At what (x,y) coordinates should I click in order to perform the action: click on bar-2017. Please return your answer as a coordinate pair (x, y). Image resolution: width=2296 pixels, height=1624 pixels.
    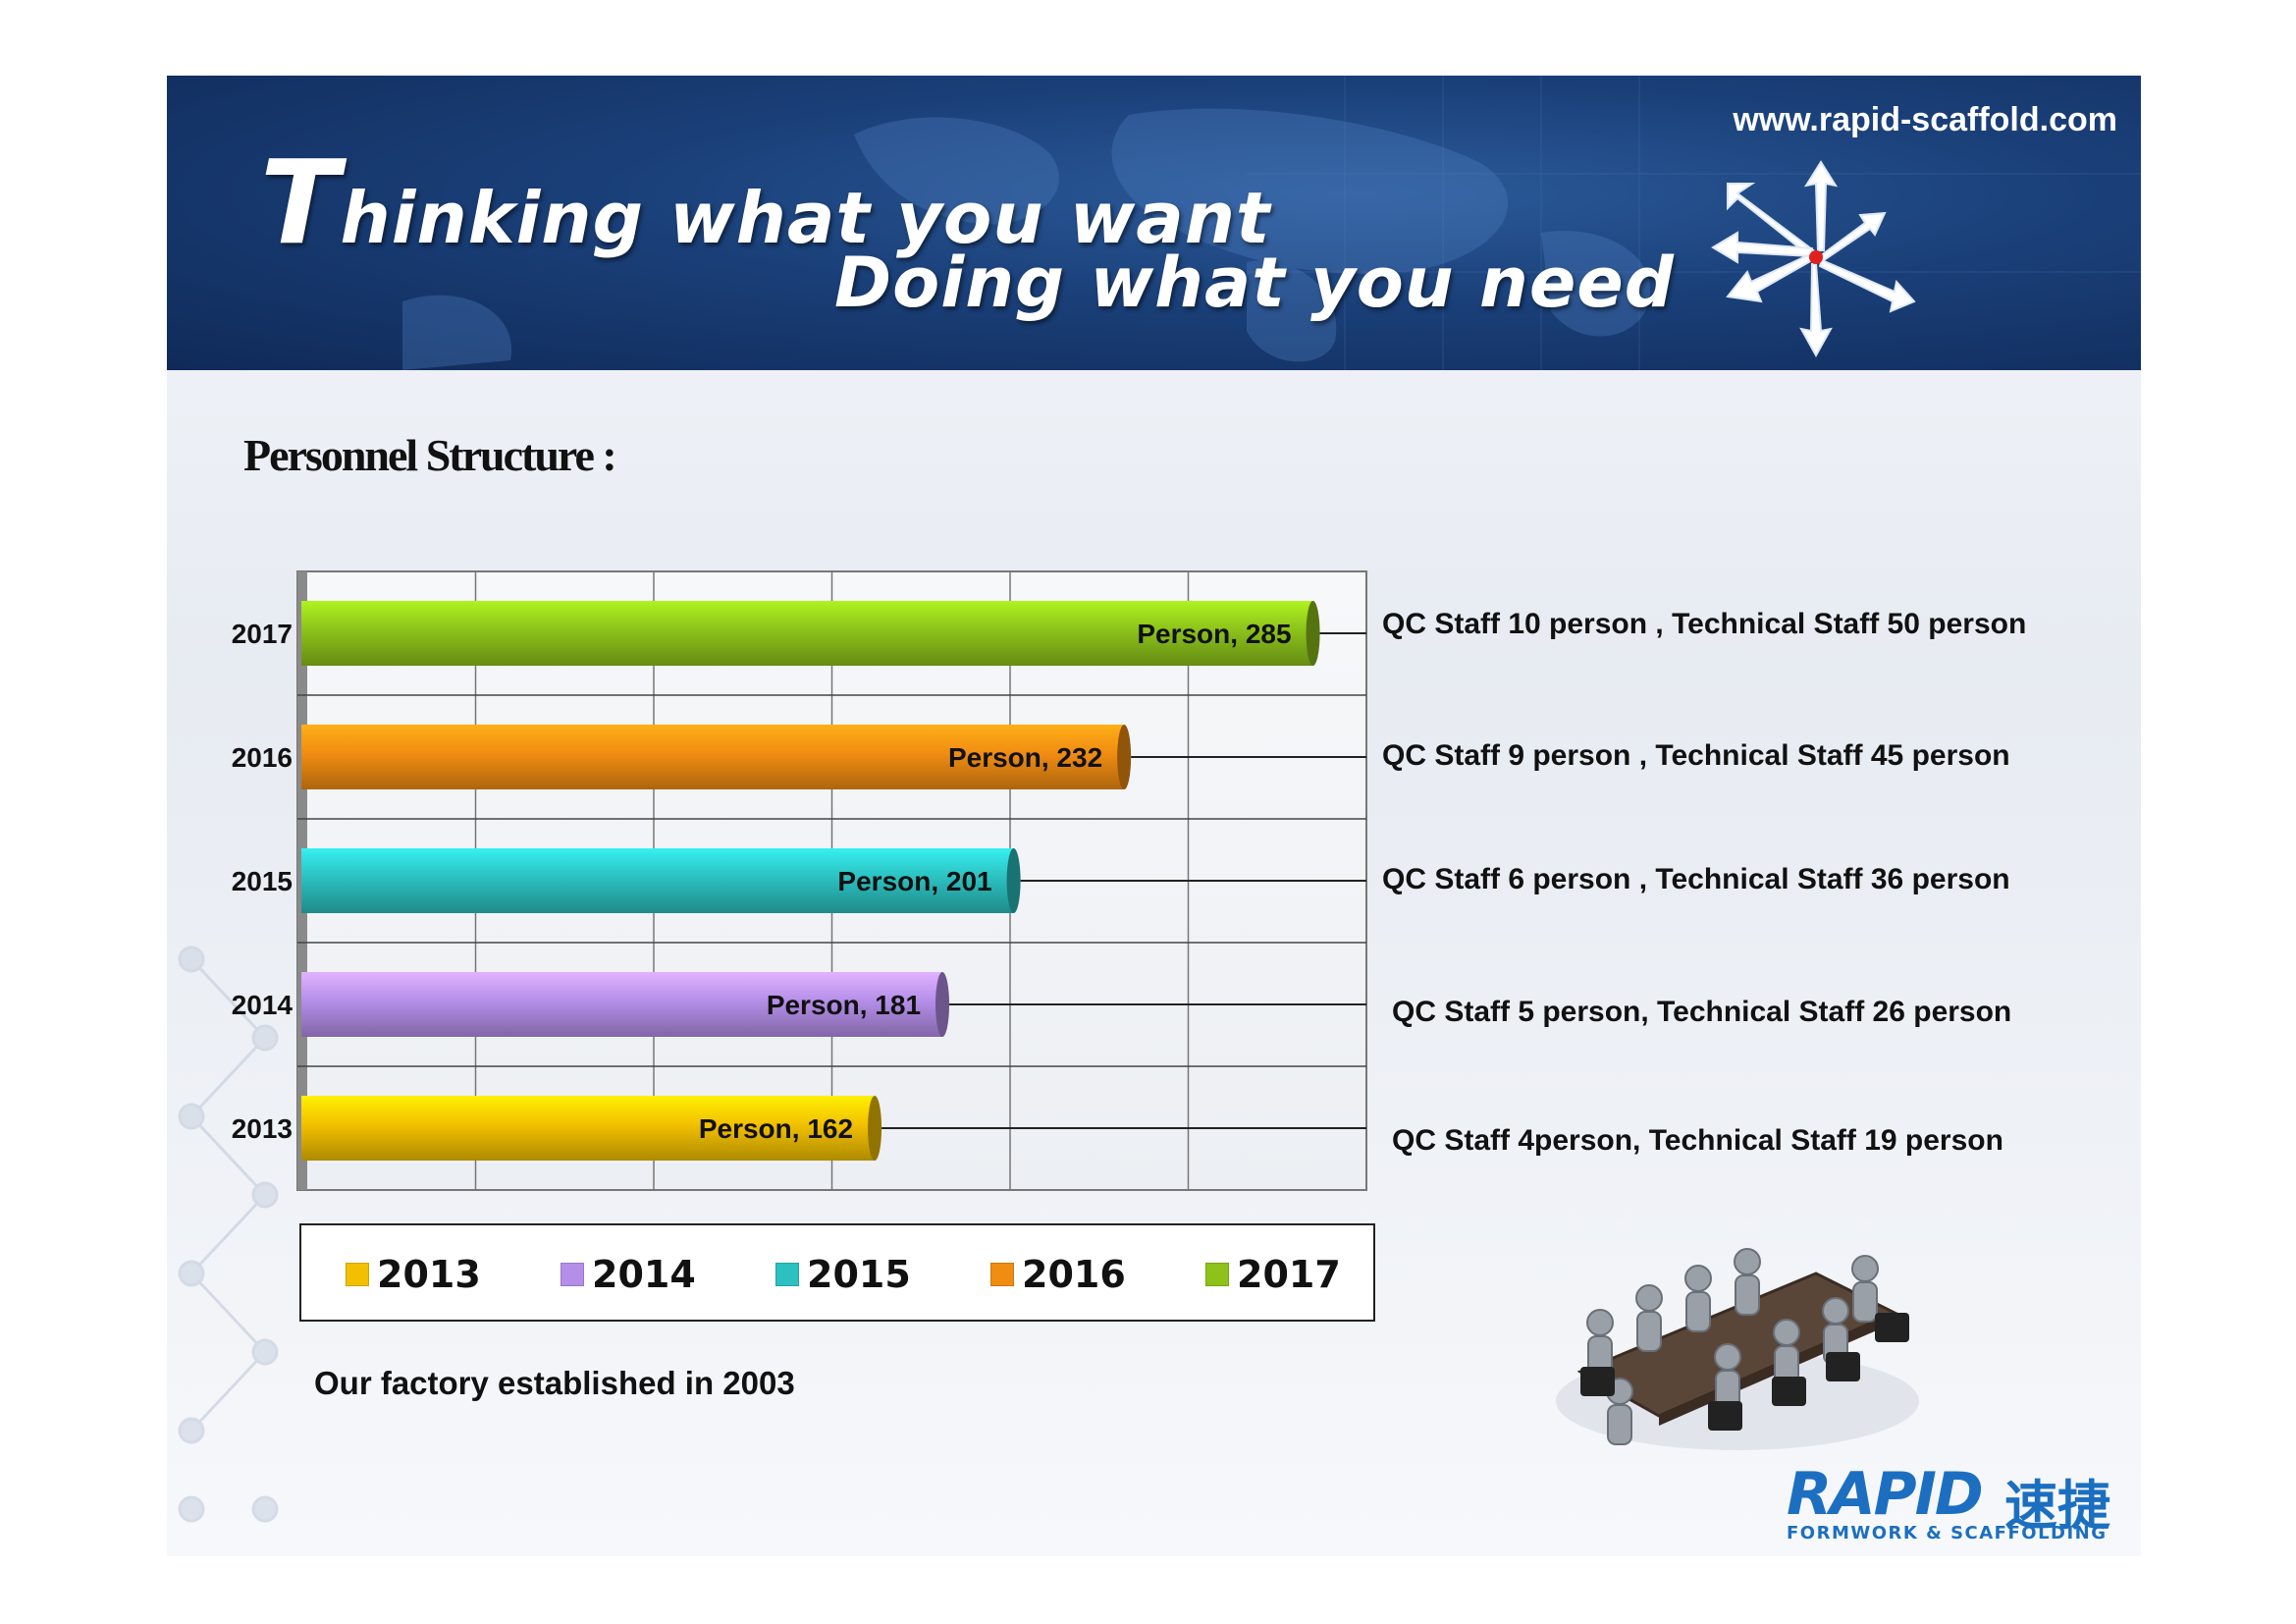
    Looking at the image, I should click on (807, 633).